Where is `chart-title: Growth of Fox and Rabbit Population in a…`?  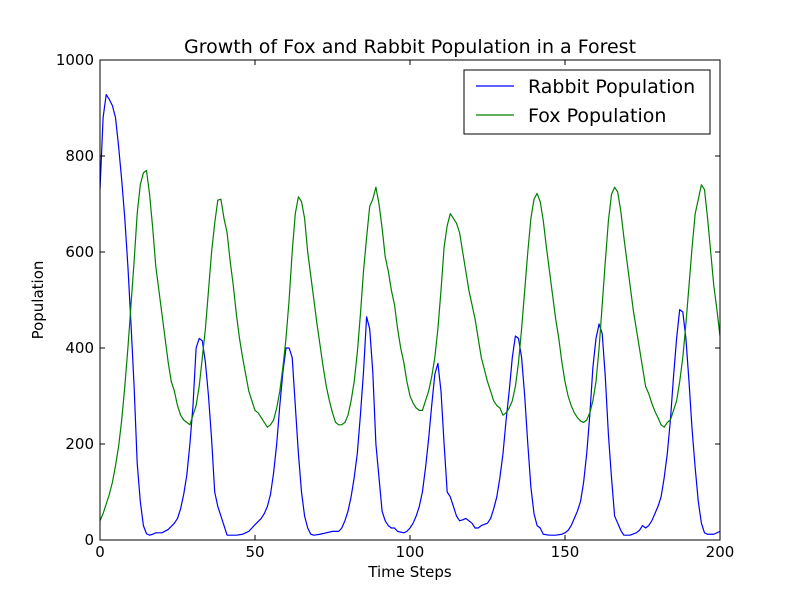 chart-title: Growth of Fox and Rabbit Population in a… is located at coordinates (410, 47).